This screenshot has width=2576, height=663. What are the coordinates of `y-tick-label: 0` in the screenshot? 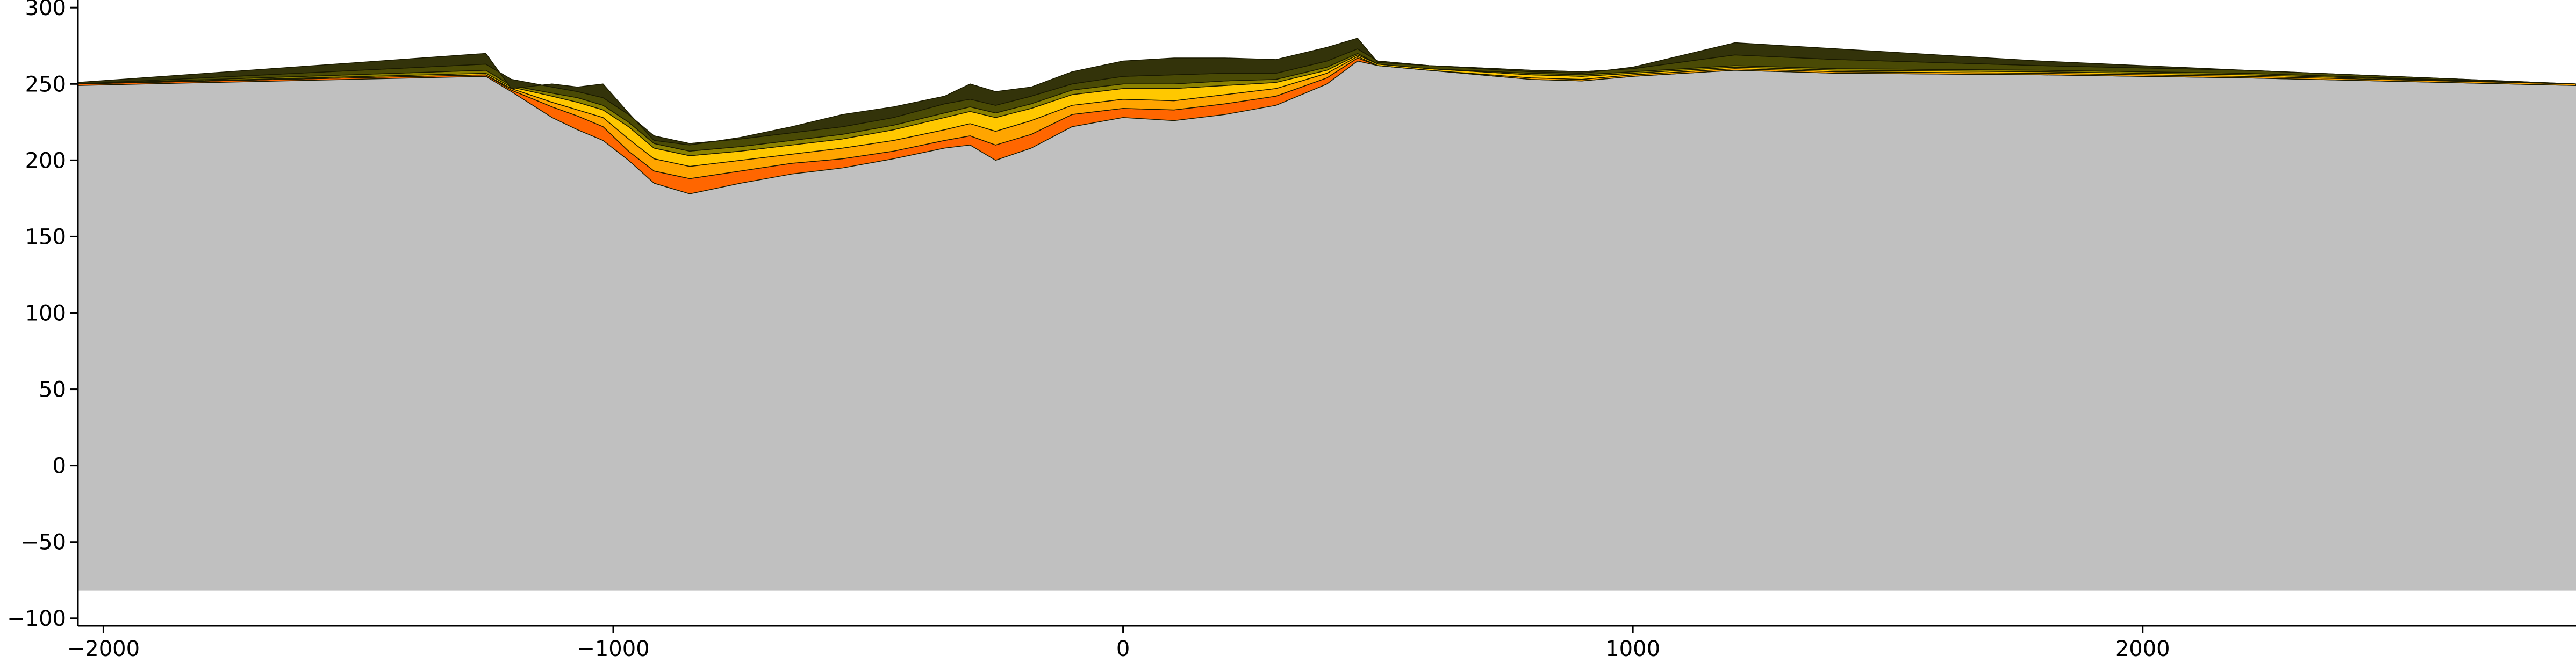 It's located at (59, 466).